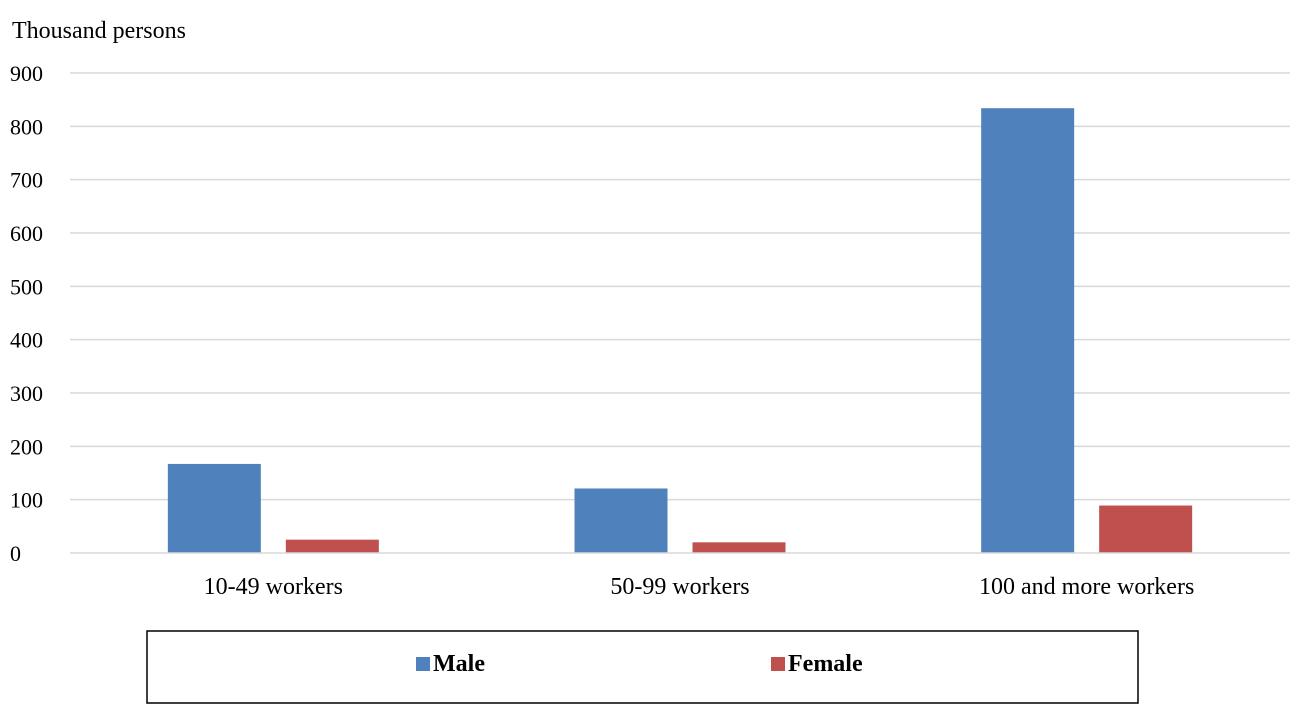 Image resolution: width=1304 pixels, height=715 pixels. What do you see at coordinates (778, 664) in the screenshot?
I see `legend-swatch-female` at bounding box center [778, 664].